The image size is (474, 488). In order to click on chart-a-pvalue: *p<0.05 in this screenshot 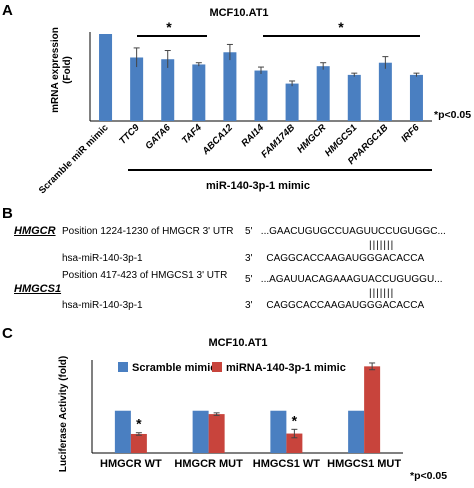, I will do `click(452, 115)`.